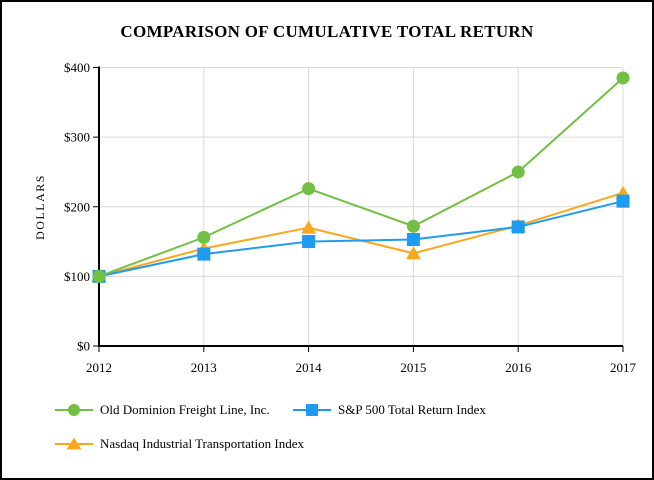 Image resolution: width=654 pixels, height=480 pixels. I want to click on legend-marker-circle-icon, so click(74, 410).